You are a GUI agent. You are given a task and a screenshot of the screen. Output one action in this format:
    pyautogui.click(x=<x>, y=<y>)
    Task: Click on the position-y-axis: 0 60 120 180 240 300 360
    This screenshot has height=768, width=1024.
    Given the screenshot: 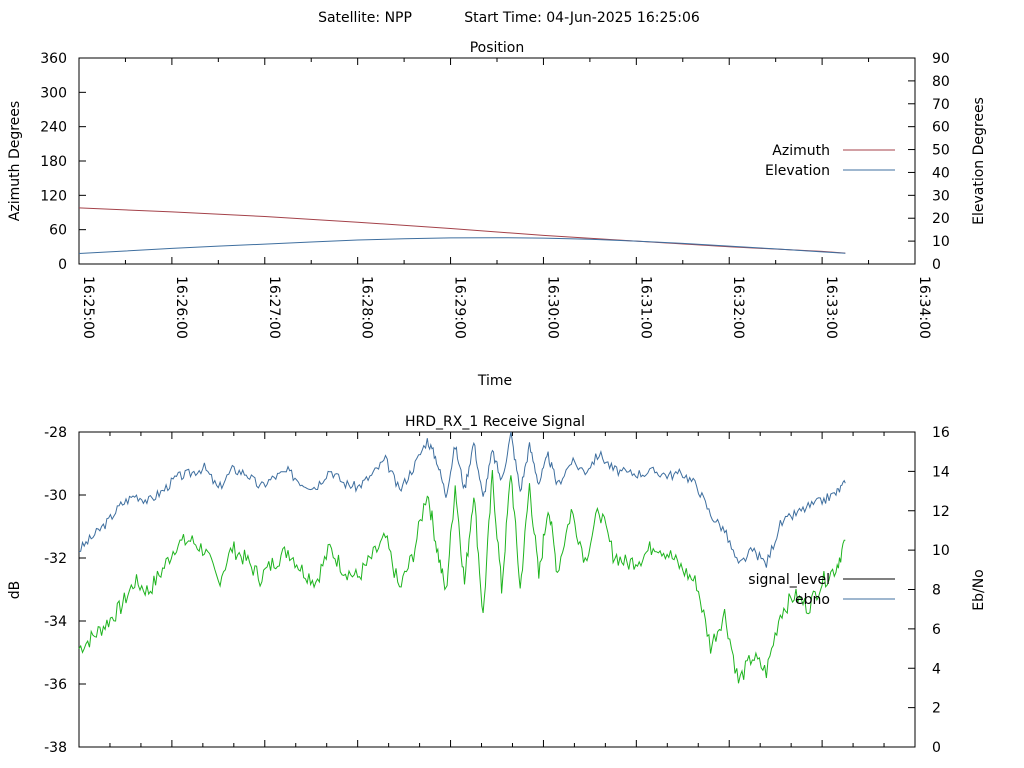 What is the action you would take?
    pyautogui.click(x=63, y=162)
    